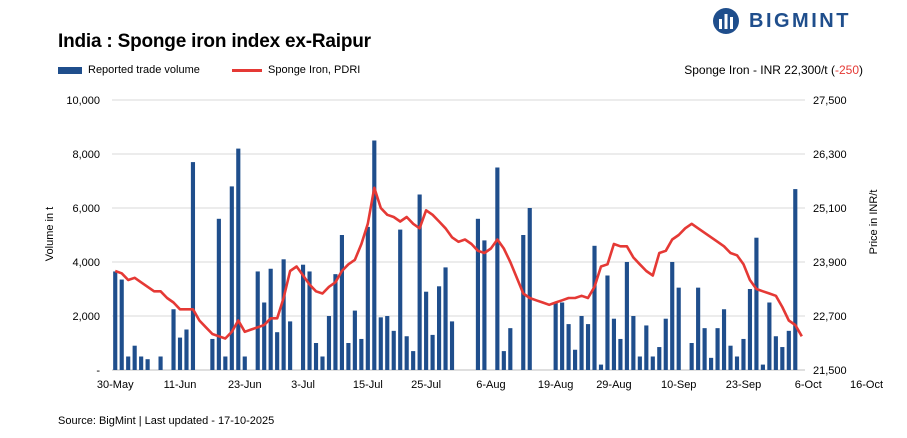 The image size is (907, 438). Describe the element at coordinates (861, 70) in the screenshot. I see `price-note-suffix: )` at that location.